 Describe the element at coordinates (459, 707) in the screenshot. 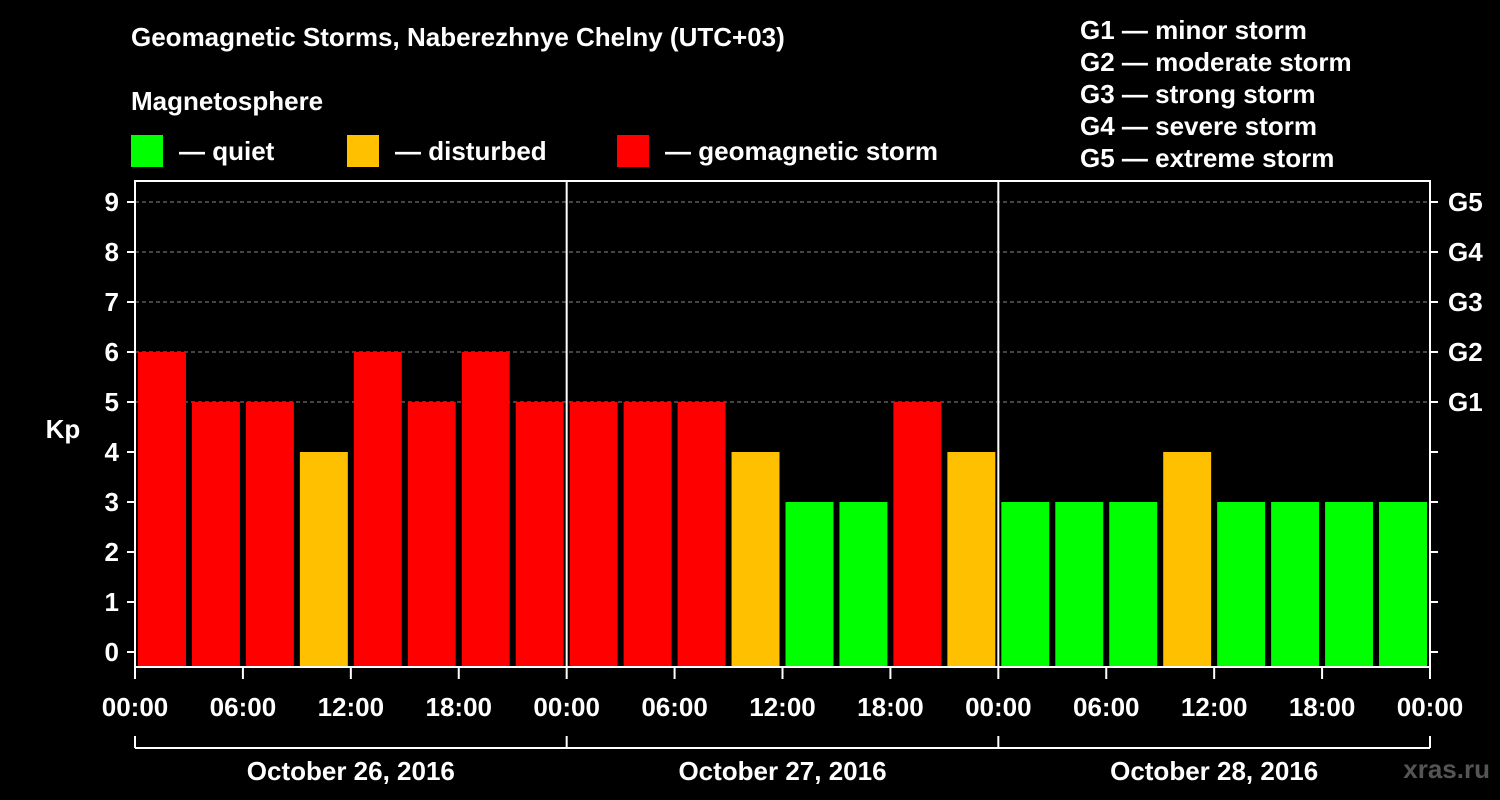

I see `x-tick-label-3: 18:00` at that location.